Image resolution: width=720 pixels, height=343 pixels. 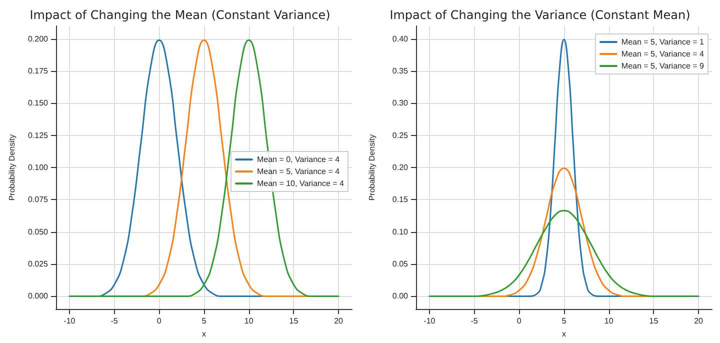 What do you see at coordinates (38, 103) in the screenshot?
I see `y-tick-label: 0.150` at bounding box center [38, 103].